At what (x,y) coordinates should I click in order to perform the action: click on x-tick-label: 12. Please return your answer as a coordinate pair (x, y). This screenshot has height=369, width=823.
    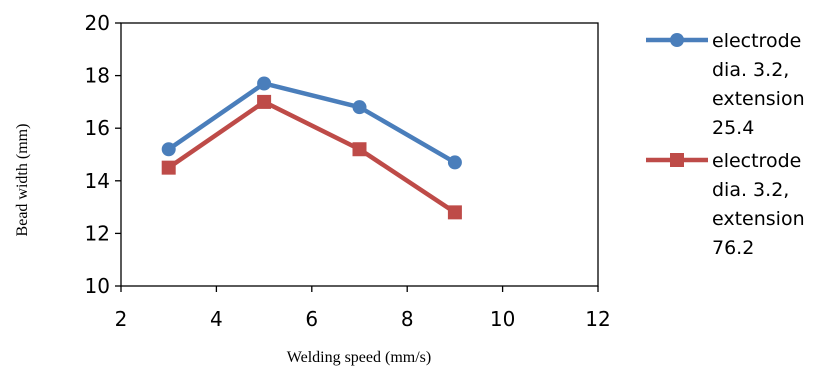
    Looking at the image, I should click on (597, 319).